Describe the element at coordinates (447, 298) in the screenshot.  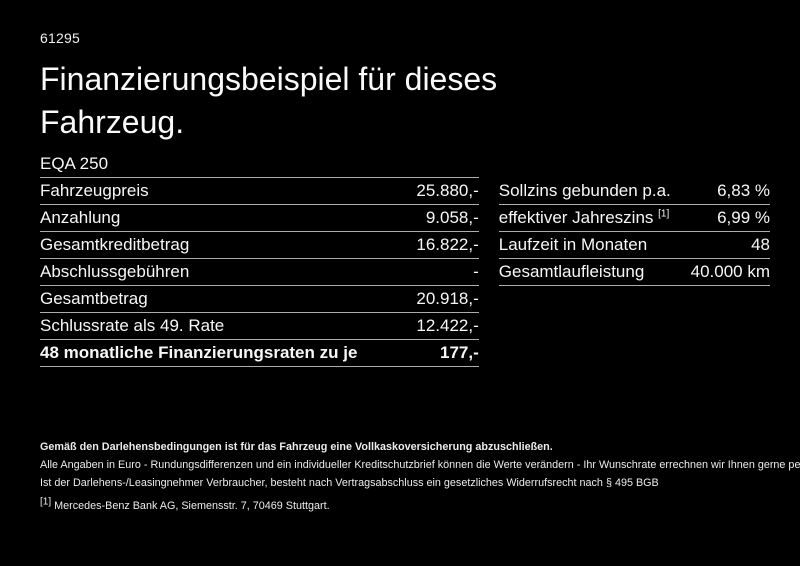
I see `finance-value: 20.918,-` at that location.